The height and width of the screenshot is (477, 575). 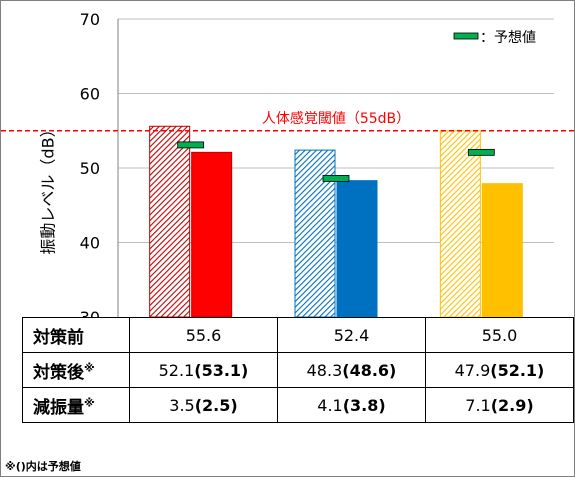 I want to click on cell-forecast: (48.6), so click(x=369, y=370).